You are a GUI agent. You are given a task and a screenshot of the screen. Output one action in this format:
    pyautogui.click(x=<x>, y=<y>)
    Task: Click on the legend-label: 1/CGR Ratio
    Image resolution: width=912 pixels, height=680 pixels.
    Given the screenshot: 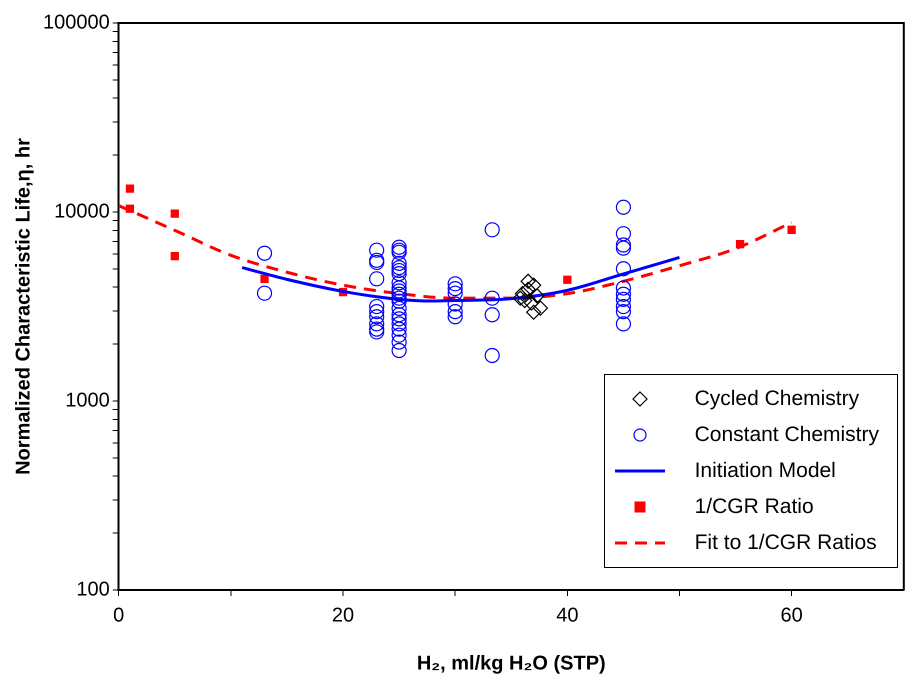 What is the action you would take?
    pyautogui.click(x=754, y=507)
    